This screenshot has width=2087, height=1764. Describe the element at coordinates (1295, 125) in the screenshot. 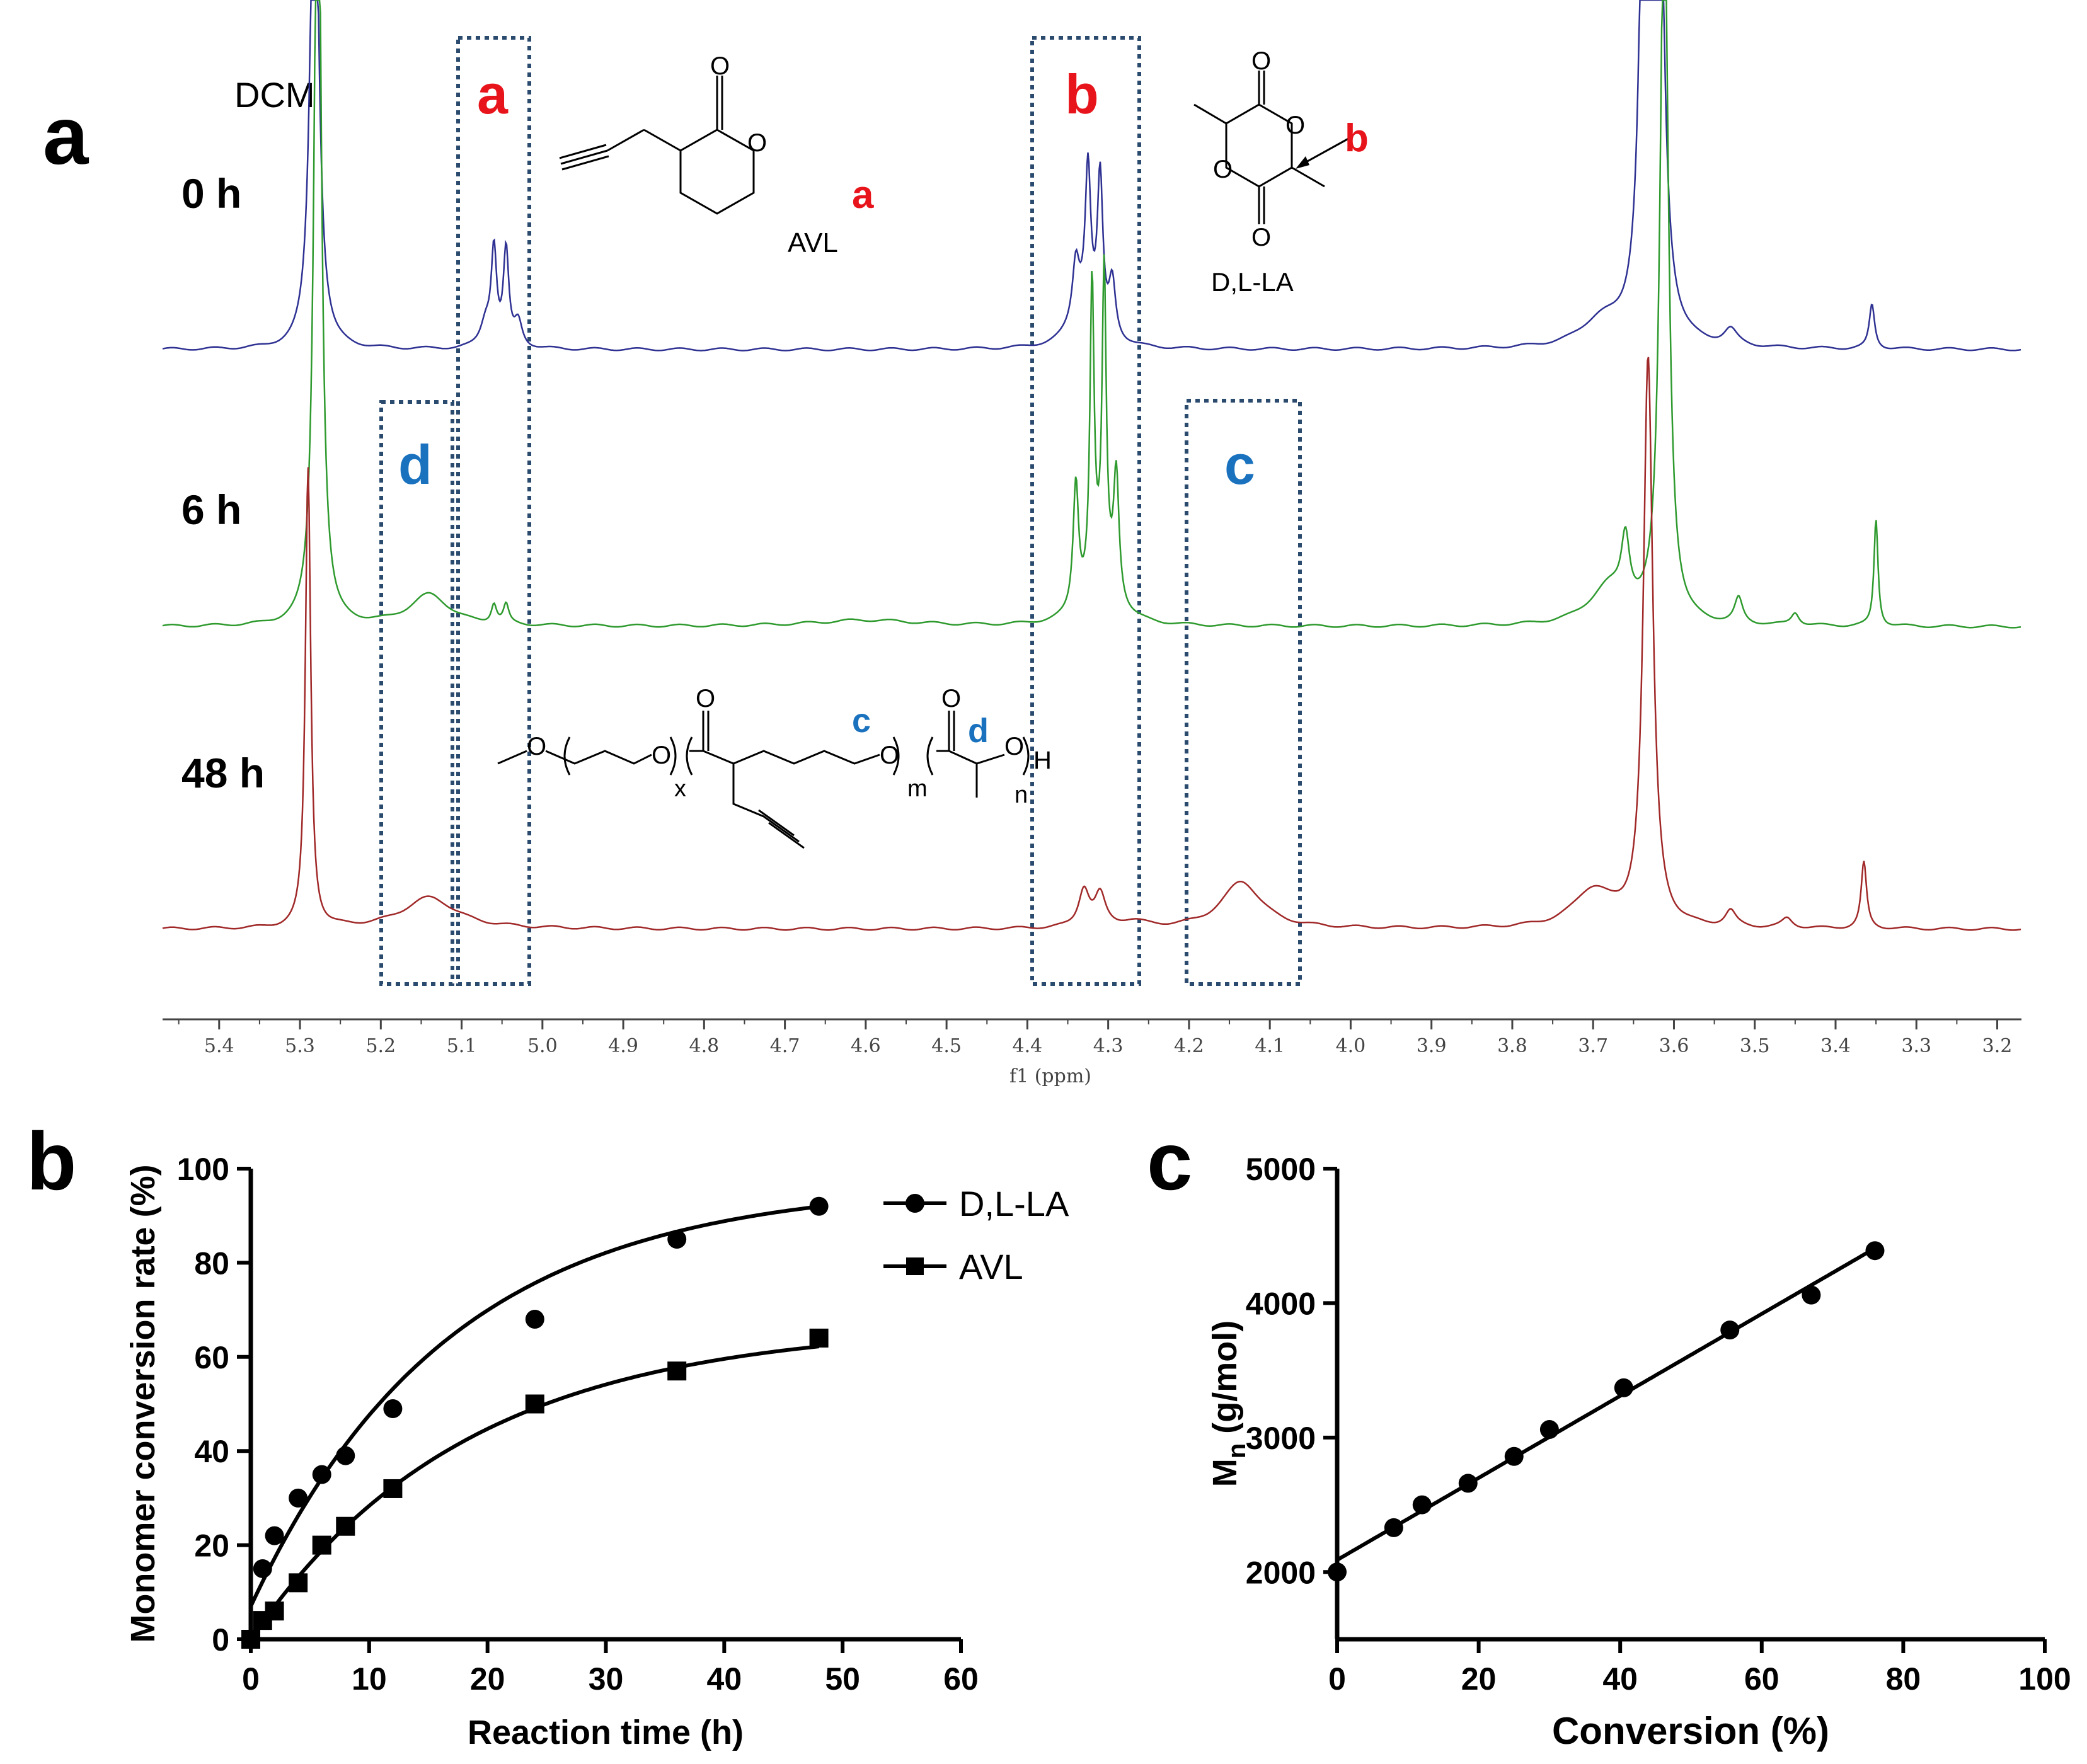

I see `la-o-ring-1: O` at that location.